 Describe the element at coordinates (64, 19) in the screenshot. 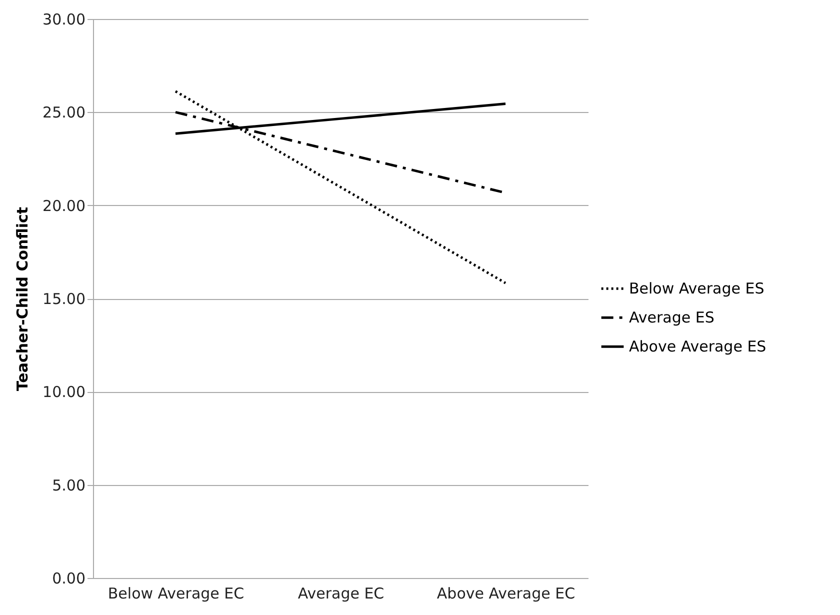

I see `y-tick-label: 30.00` at that location.